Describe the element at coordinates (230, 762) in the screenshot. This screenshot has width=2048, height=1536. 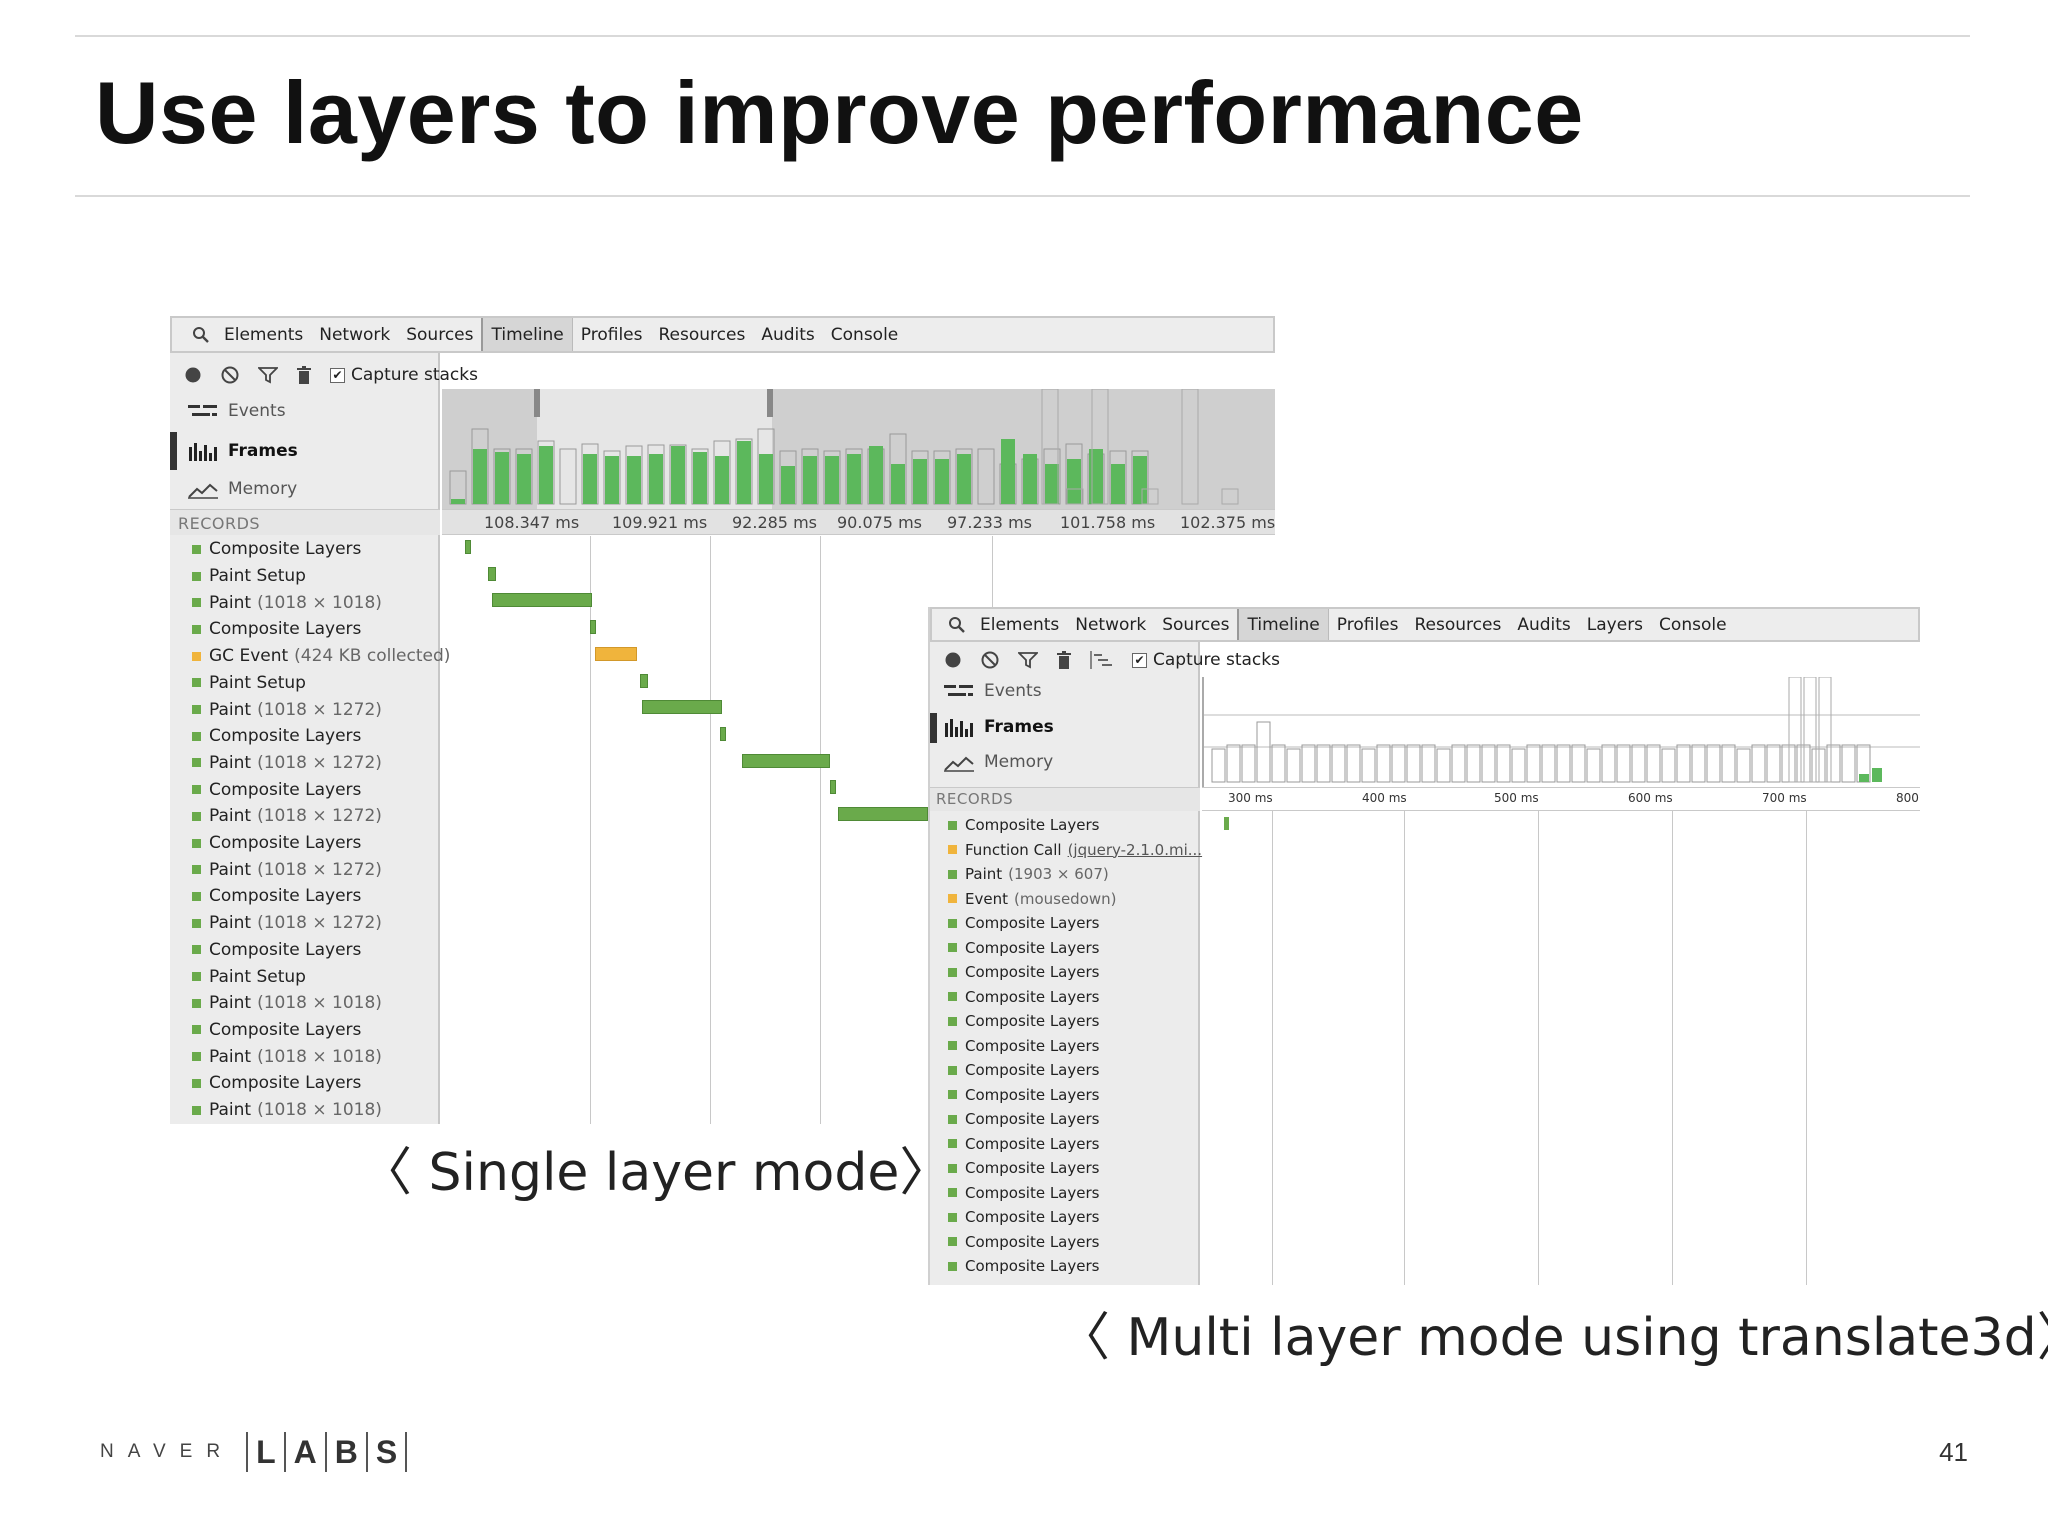
I see `record-name: Paint` at that location.